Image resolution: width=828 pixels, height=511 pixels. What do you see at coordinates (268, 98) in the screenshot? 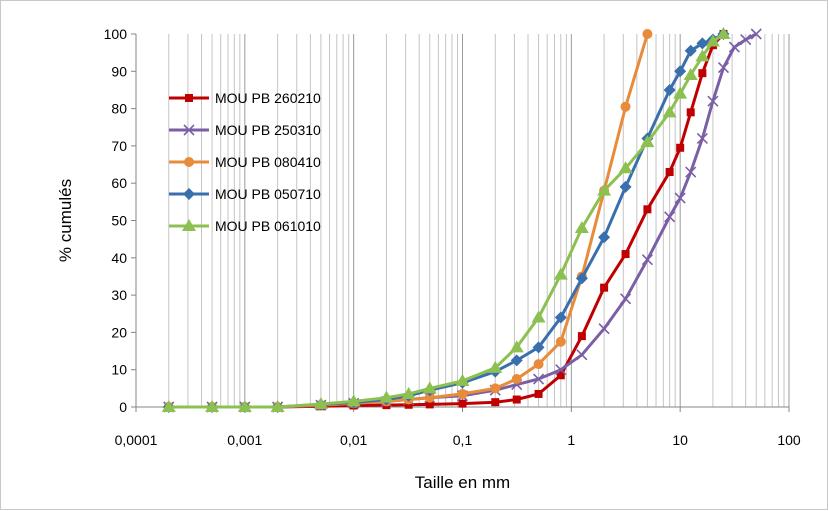
I see `legend-label: MOU PB 260210` at bounding box center [268, 98].